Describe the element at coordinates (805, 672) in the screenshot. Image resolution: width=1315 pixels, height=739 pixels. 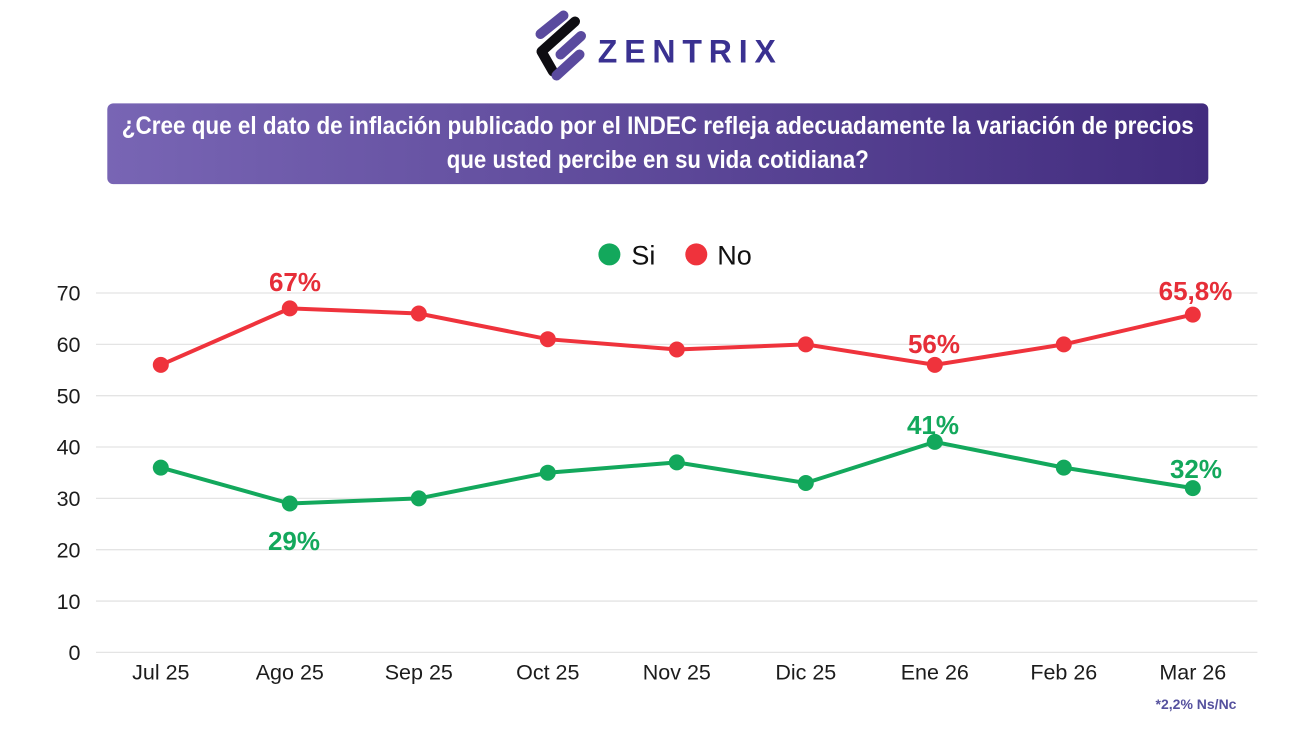
I see `svg-text: Dic 25` at that location.